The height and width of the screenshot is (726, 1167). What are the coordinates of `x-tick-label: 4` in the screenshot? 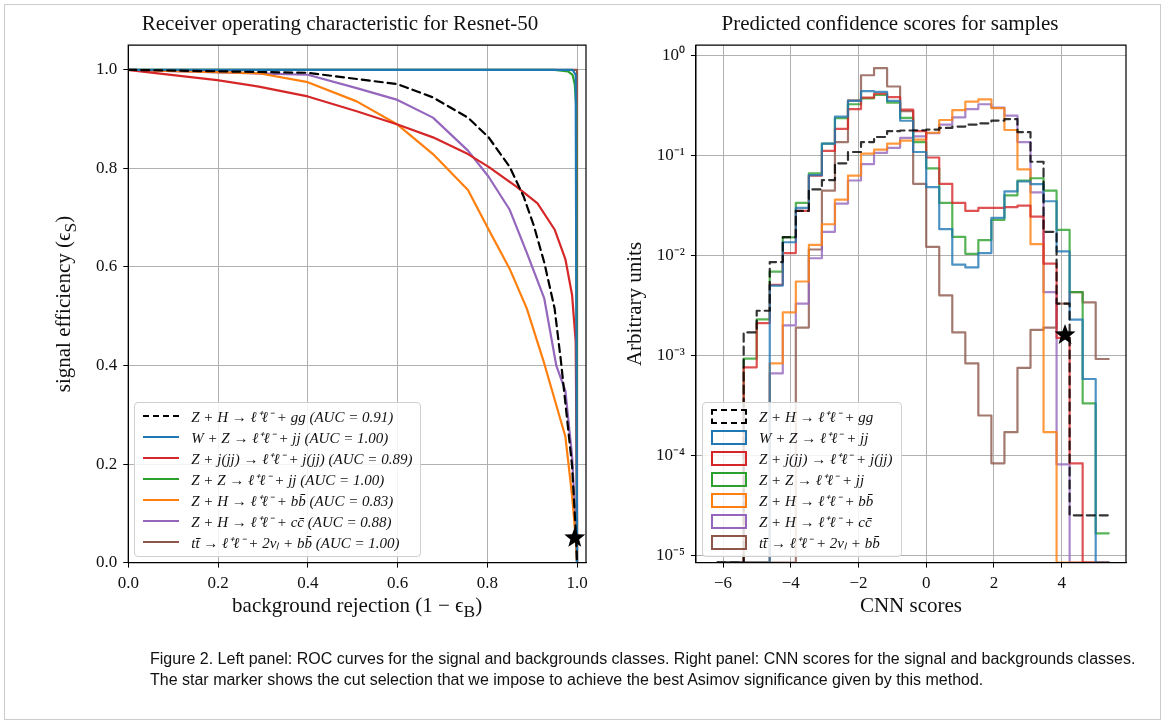 It's located at (1062, 583).